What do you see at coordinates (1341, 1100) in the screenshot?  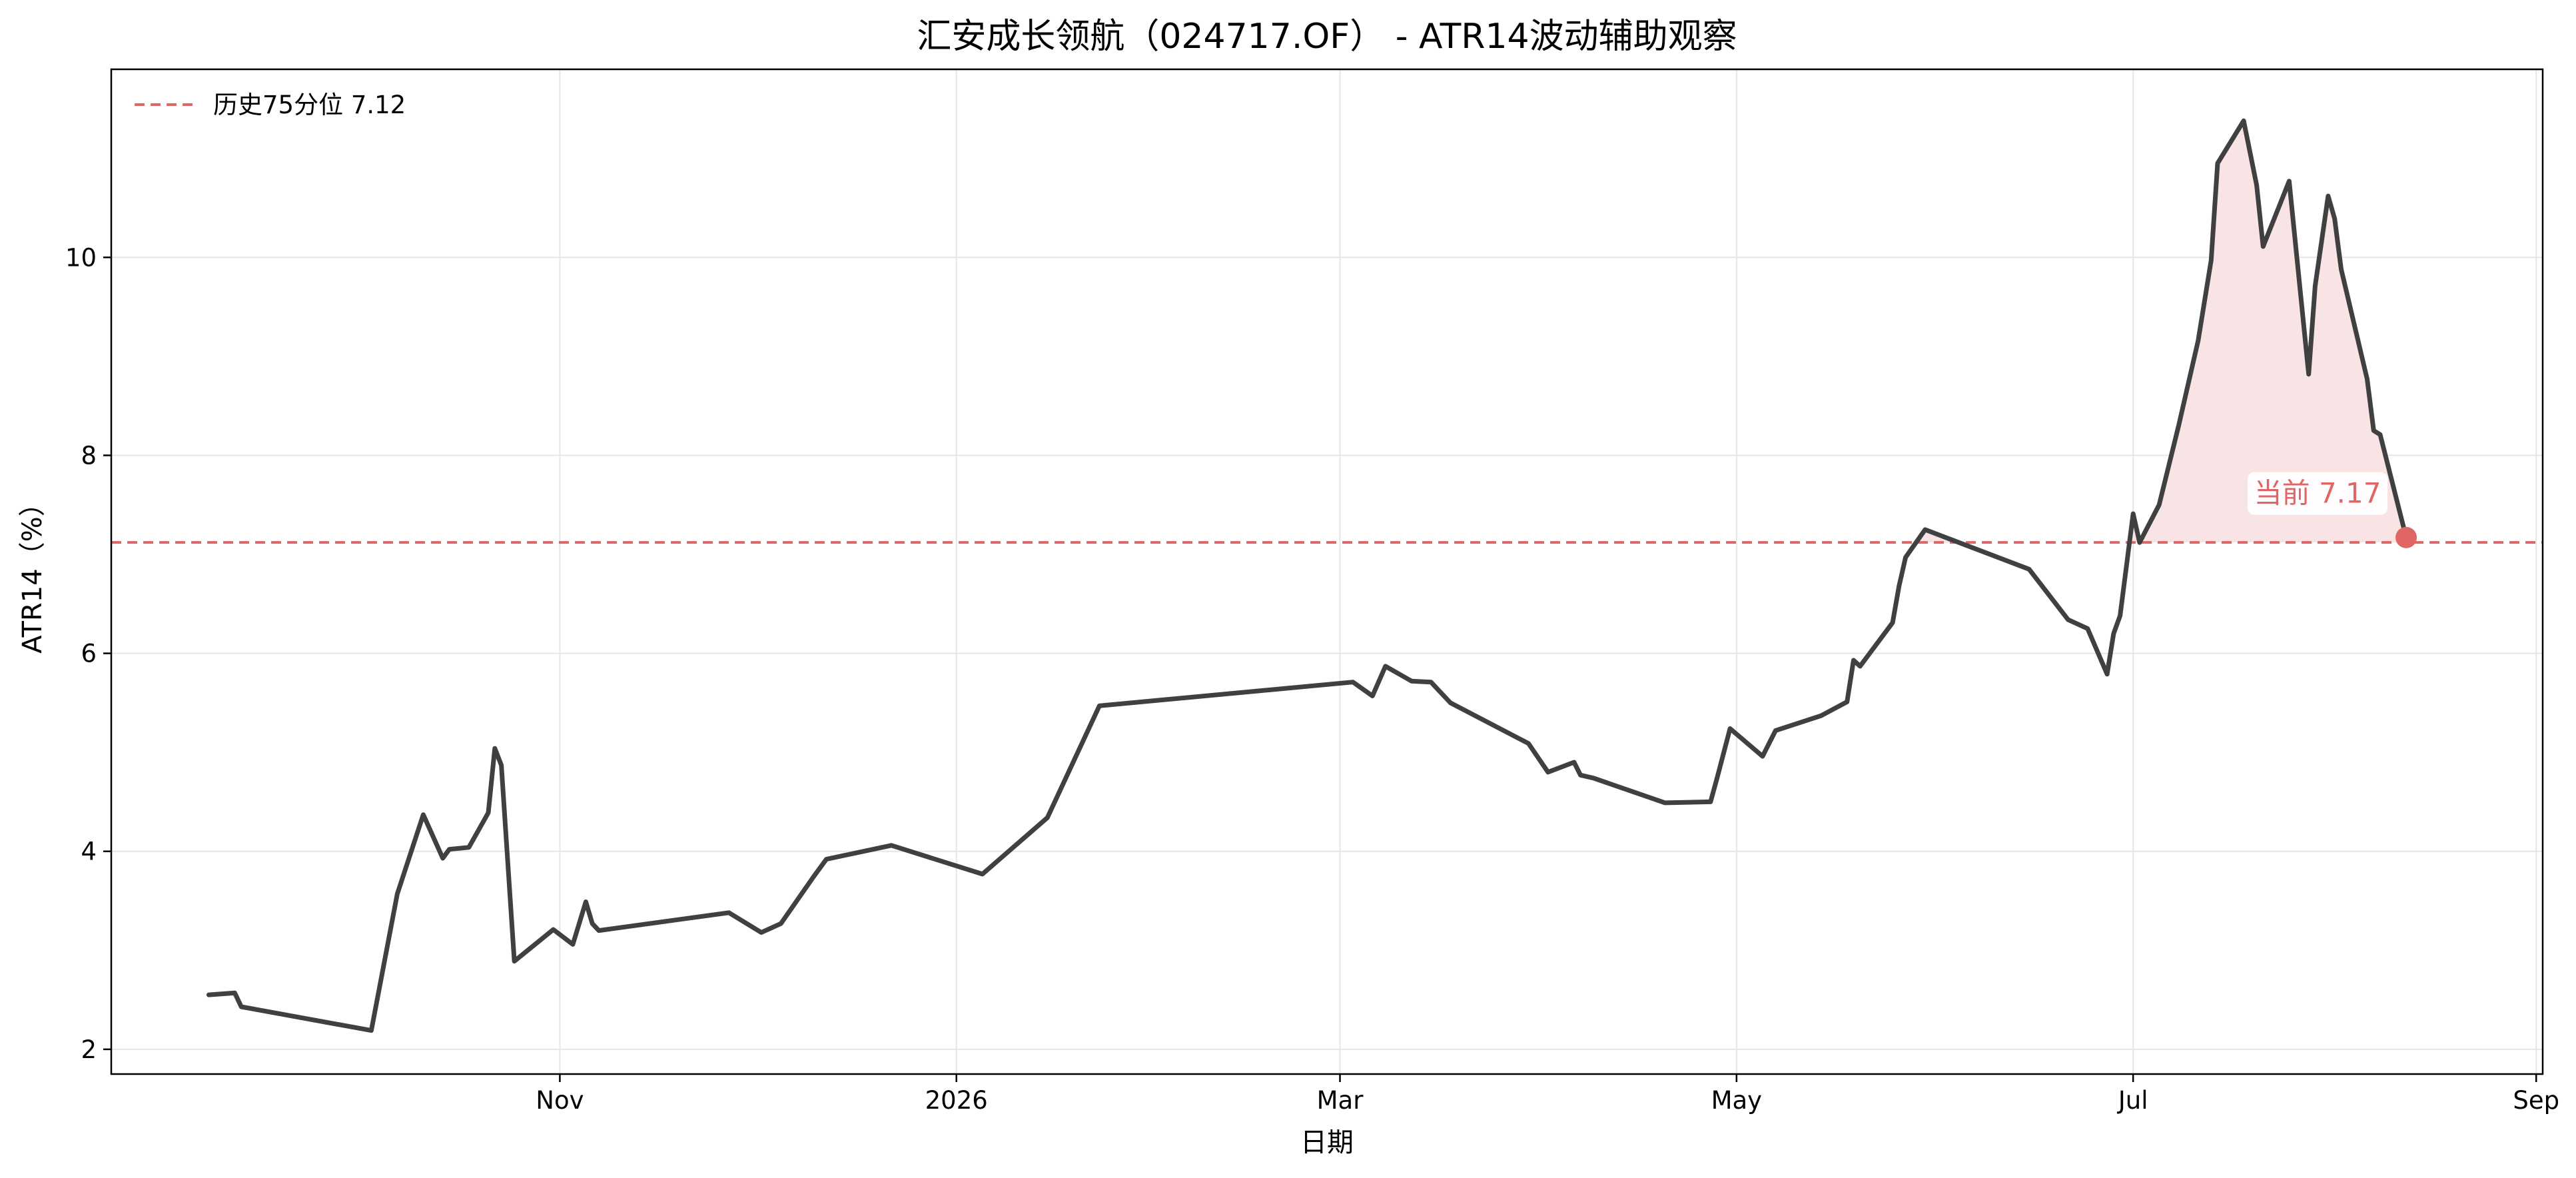 I see `x-tick-label: Mar` at bounding box center [1341, 1100].